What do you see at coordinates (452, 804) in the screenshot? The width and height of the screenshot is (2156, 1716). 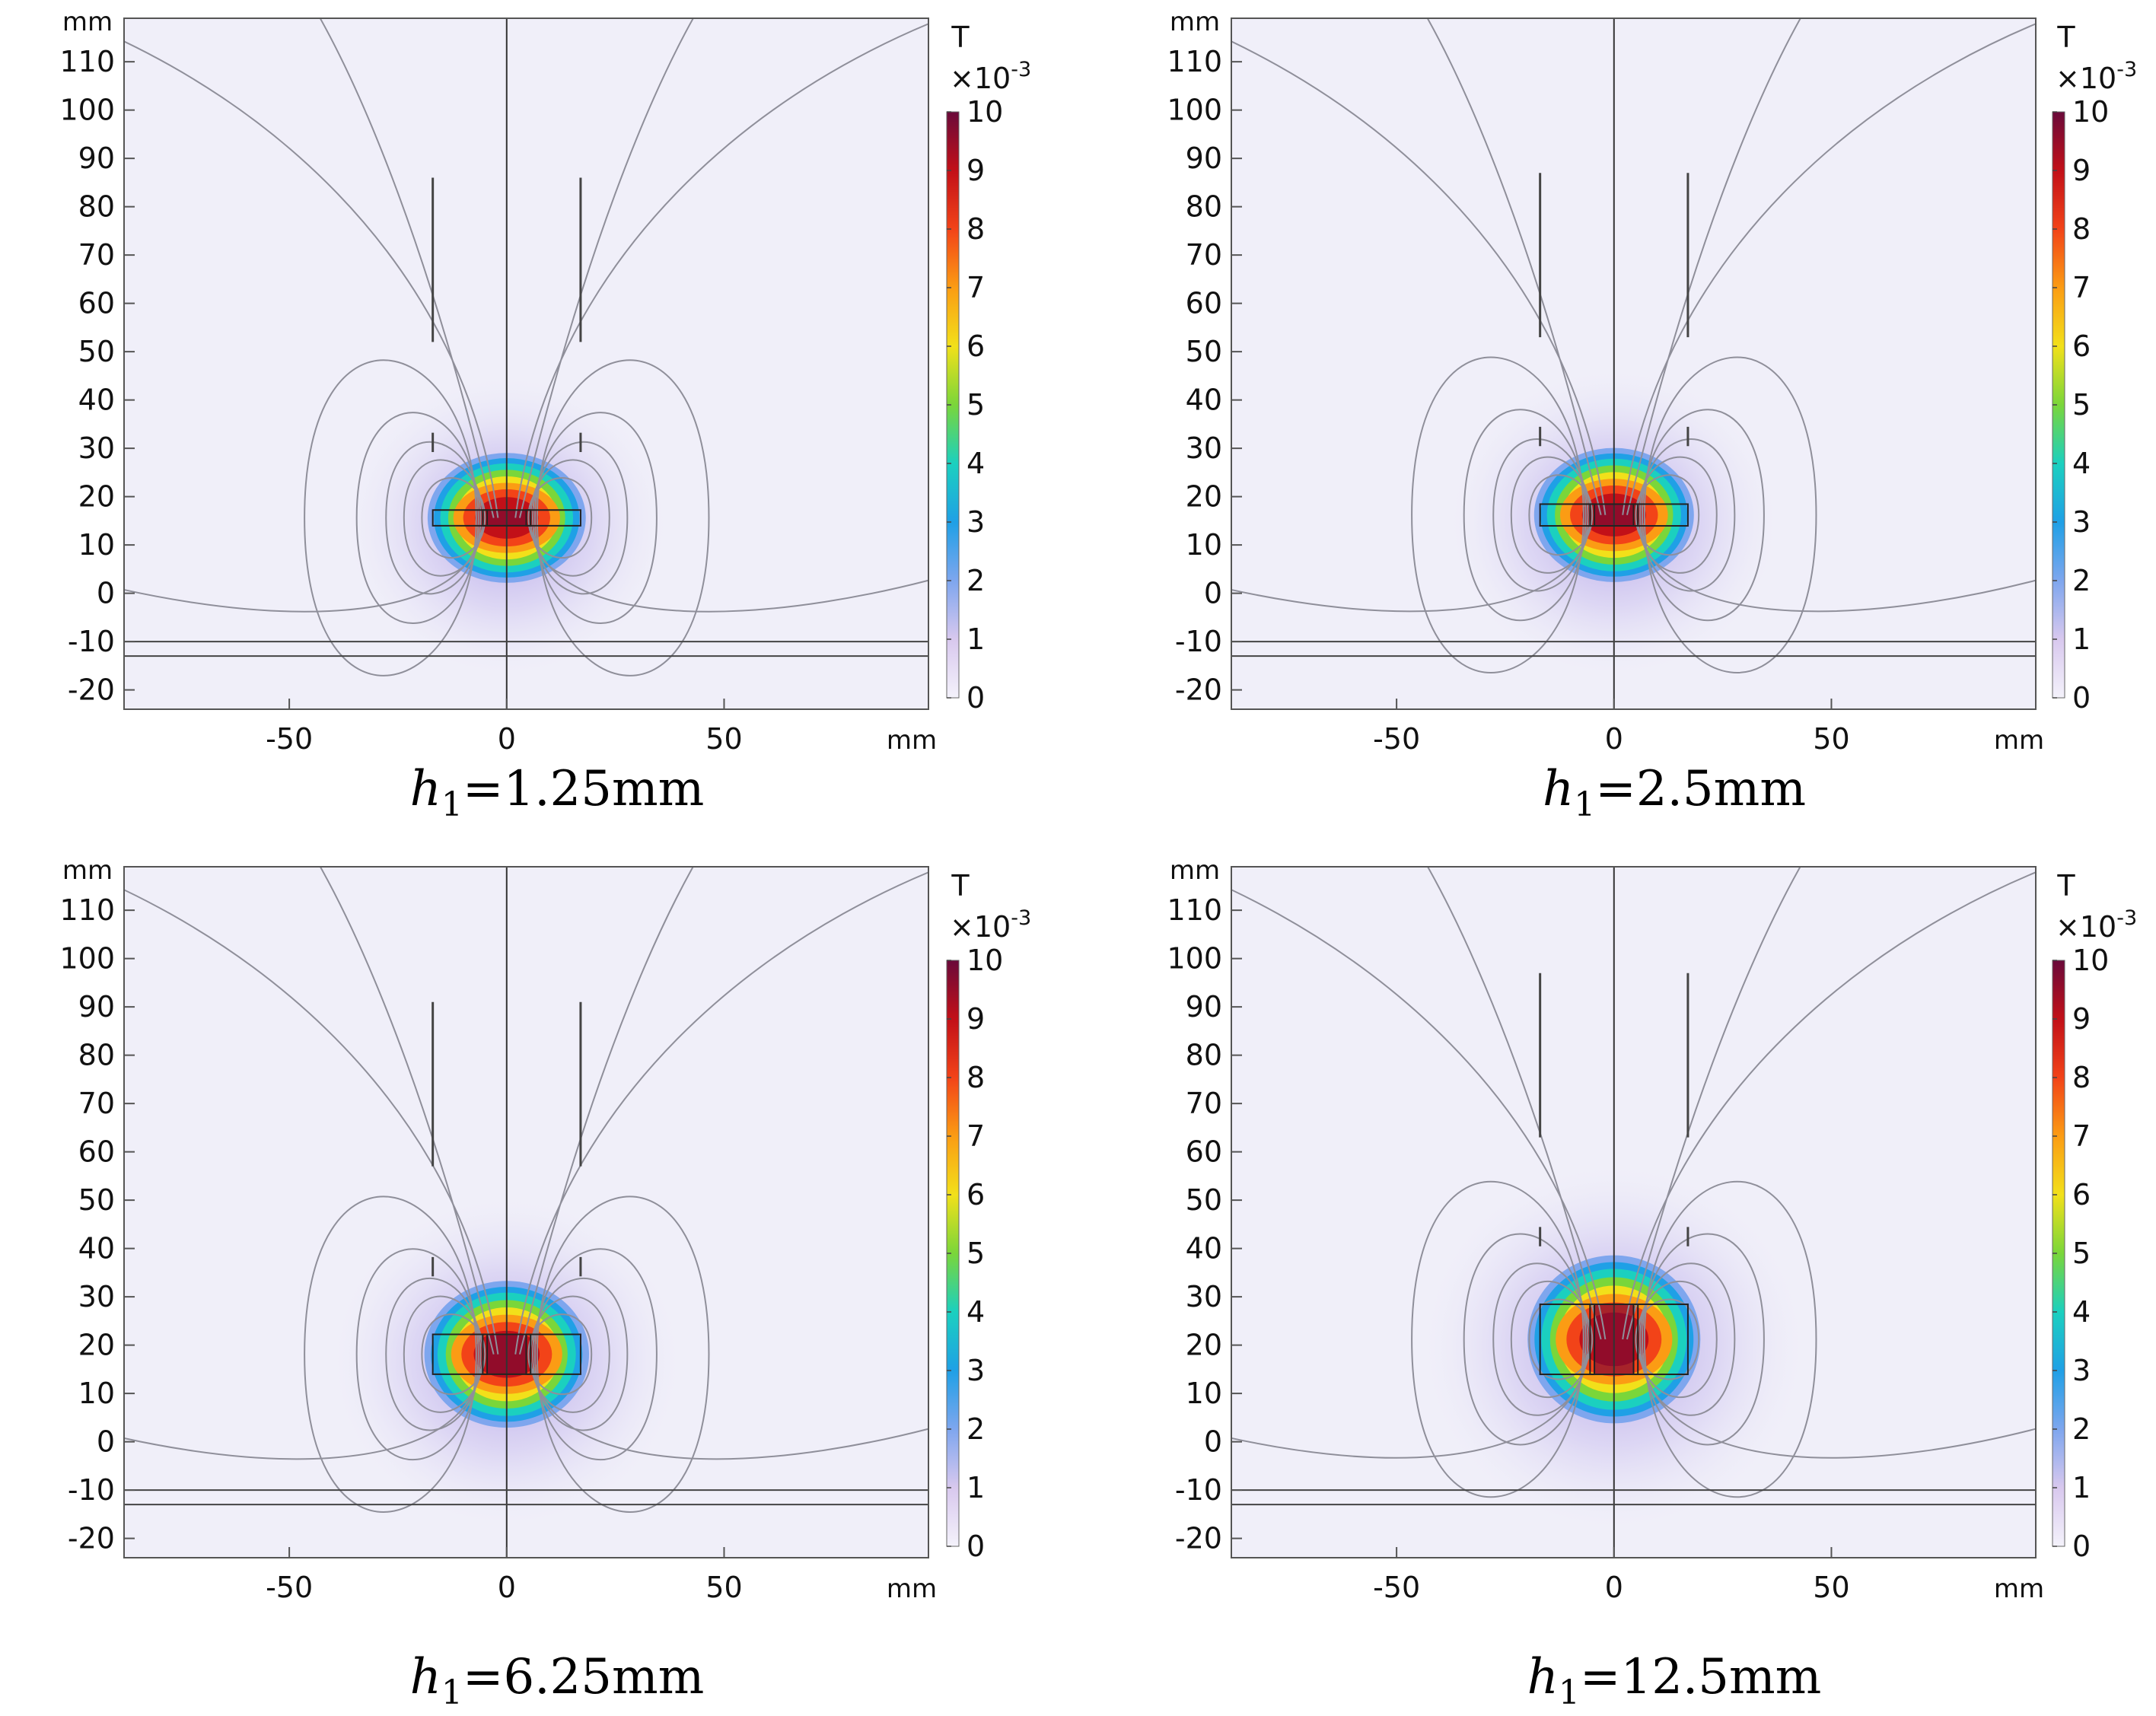 I see `caption-sub: 1` at bounding box center [452, 804].